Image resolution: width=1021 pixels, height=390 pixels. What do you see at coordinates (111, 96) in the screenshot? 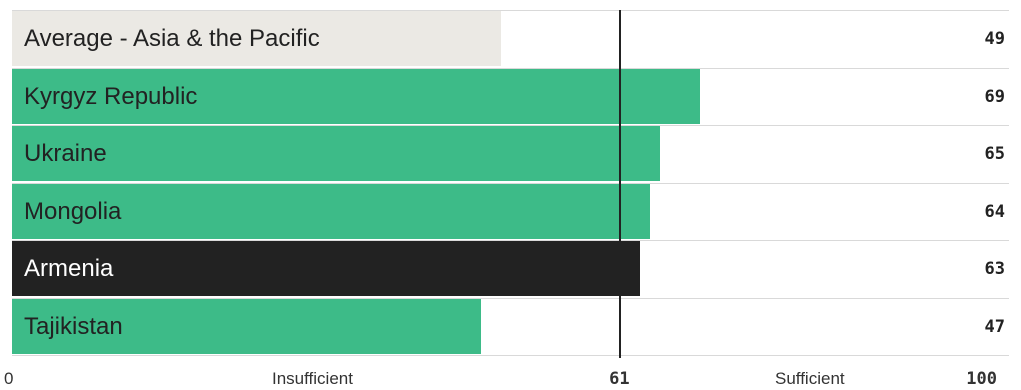
I see `bar-category-label: Kyrgyz Republic` at bounding box center [111, 96].